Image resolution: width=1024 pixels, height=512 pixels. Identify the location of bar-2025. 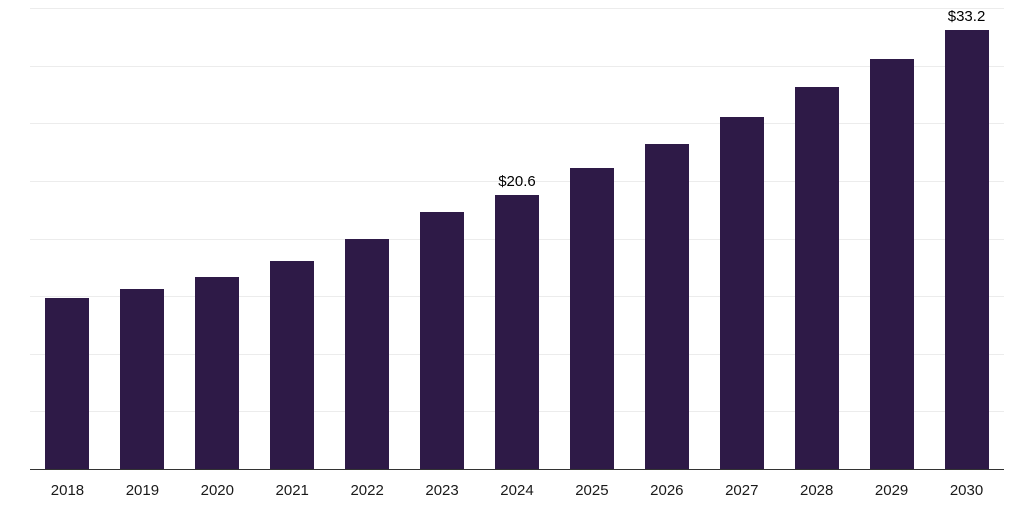
(591, 318).